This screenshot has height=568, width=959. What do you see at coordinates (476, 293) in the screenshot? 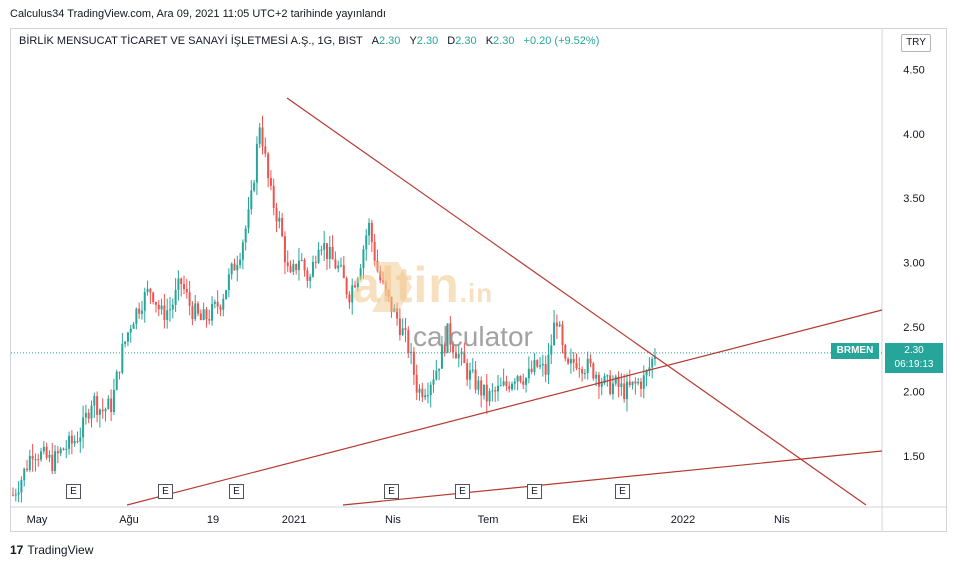
I see `watermark-suffix: .in` at bounding box center [476, 293].